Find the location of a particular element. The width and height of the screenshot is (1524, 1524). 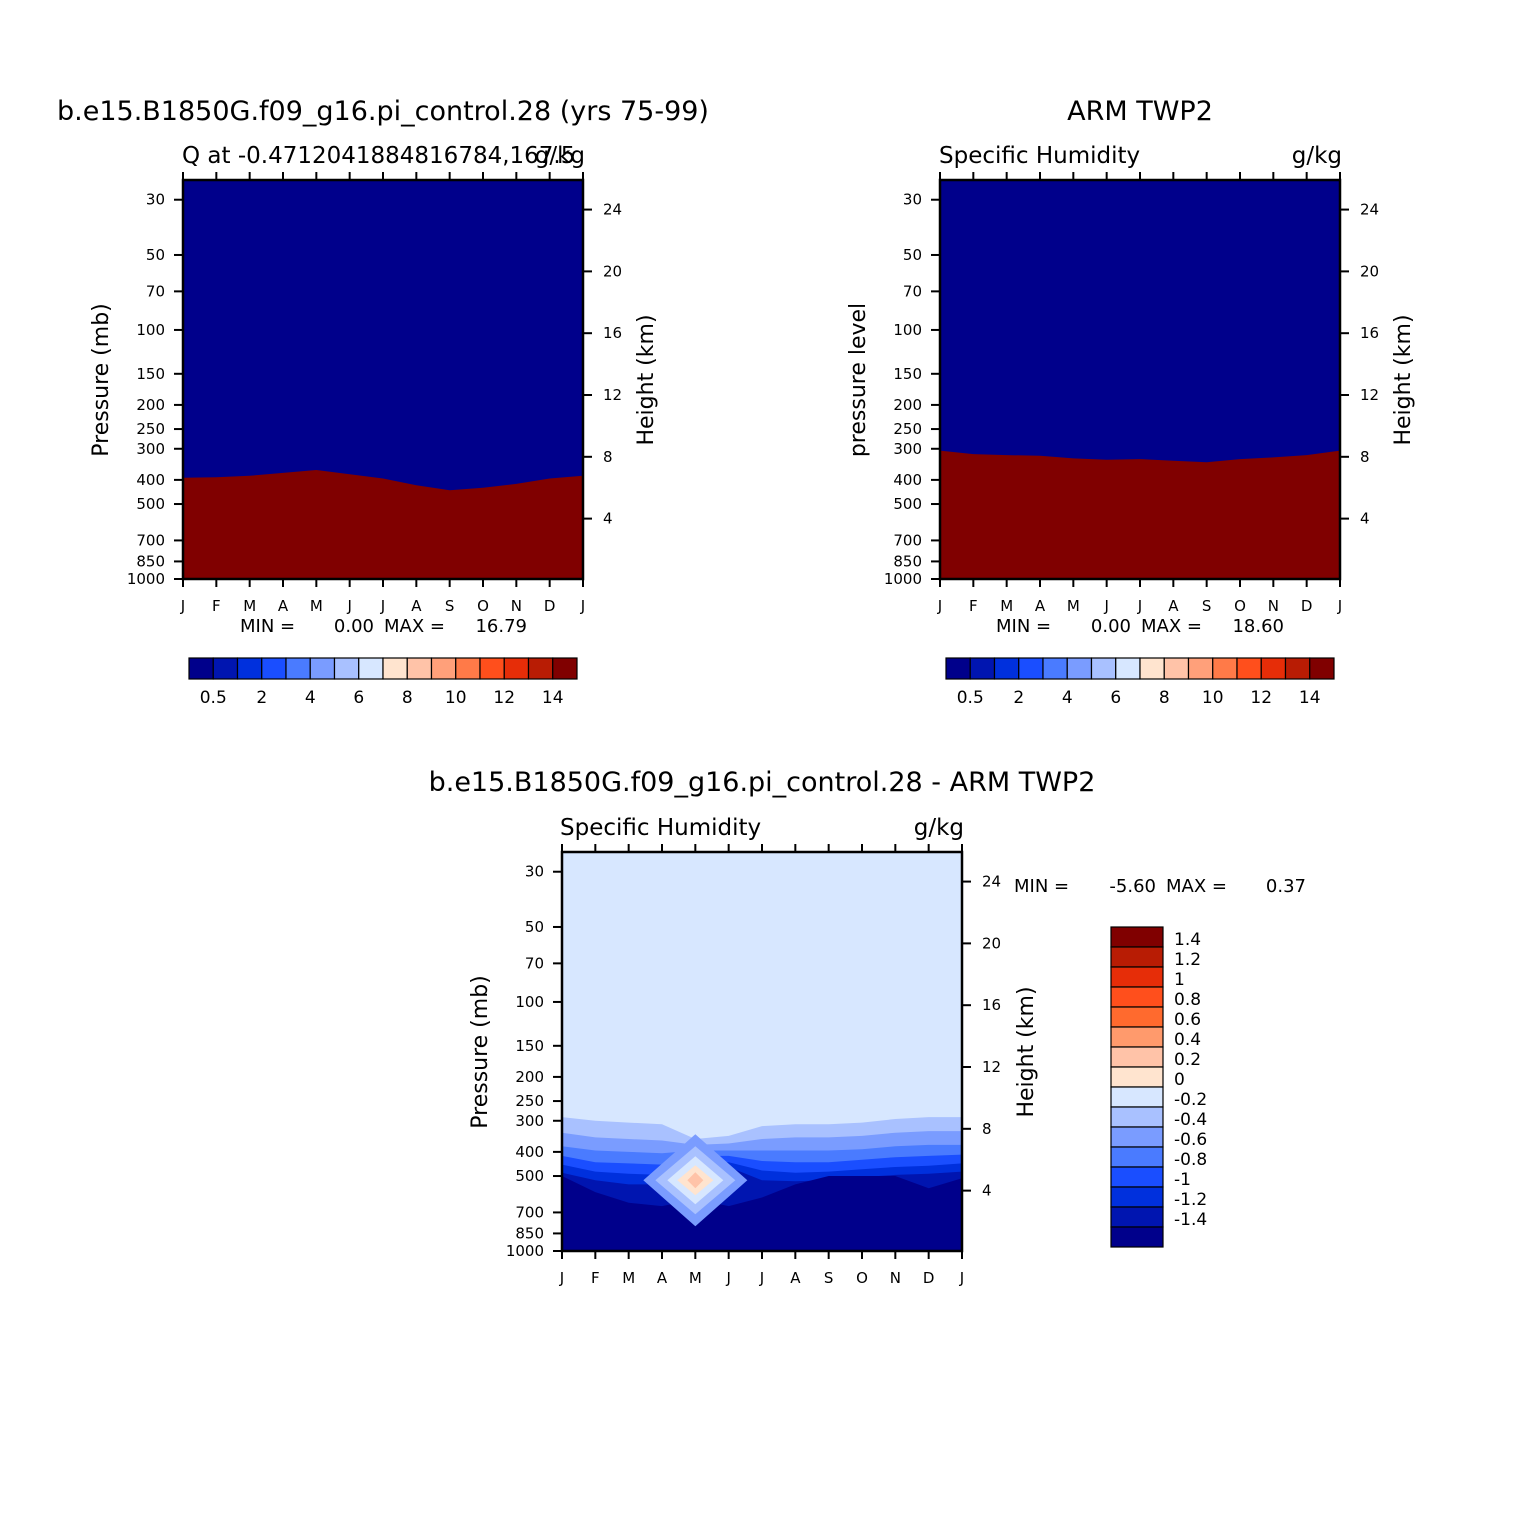

model-pressure-tick-label: 300 is located at coordinates (150, 449).